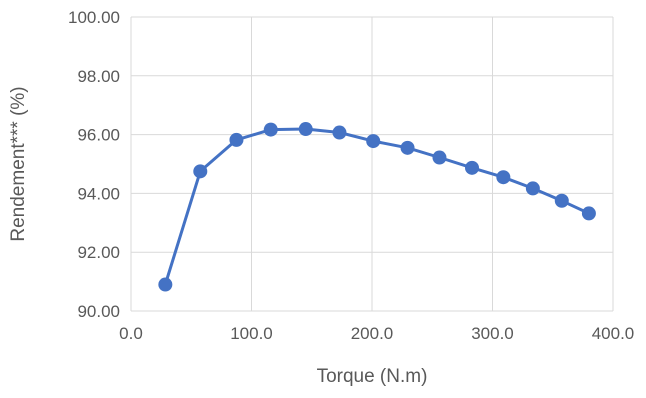 This screenshot has width=646, height=398. Describe the element at coordinates (98, 135) in the screenshot. I see `y-tick-label: 96.00` at that location.